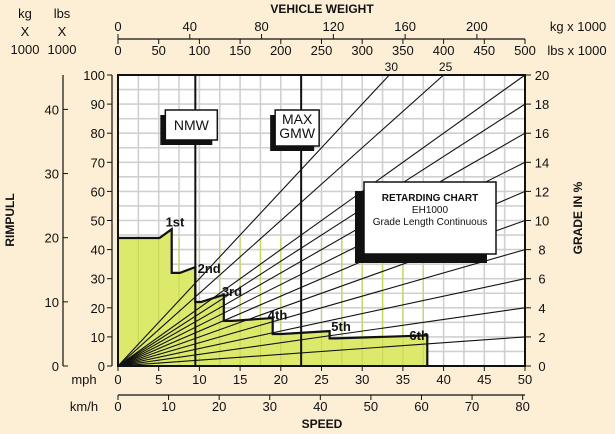  Describe the element at coordinates (117, 26) in the screenshot. I see `top-kg-tick-label: 0` at that location.